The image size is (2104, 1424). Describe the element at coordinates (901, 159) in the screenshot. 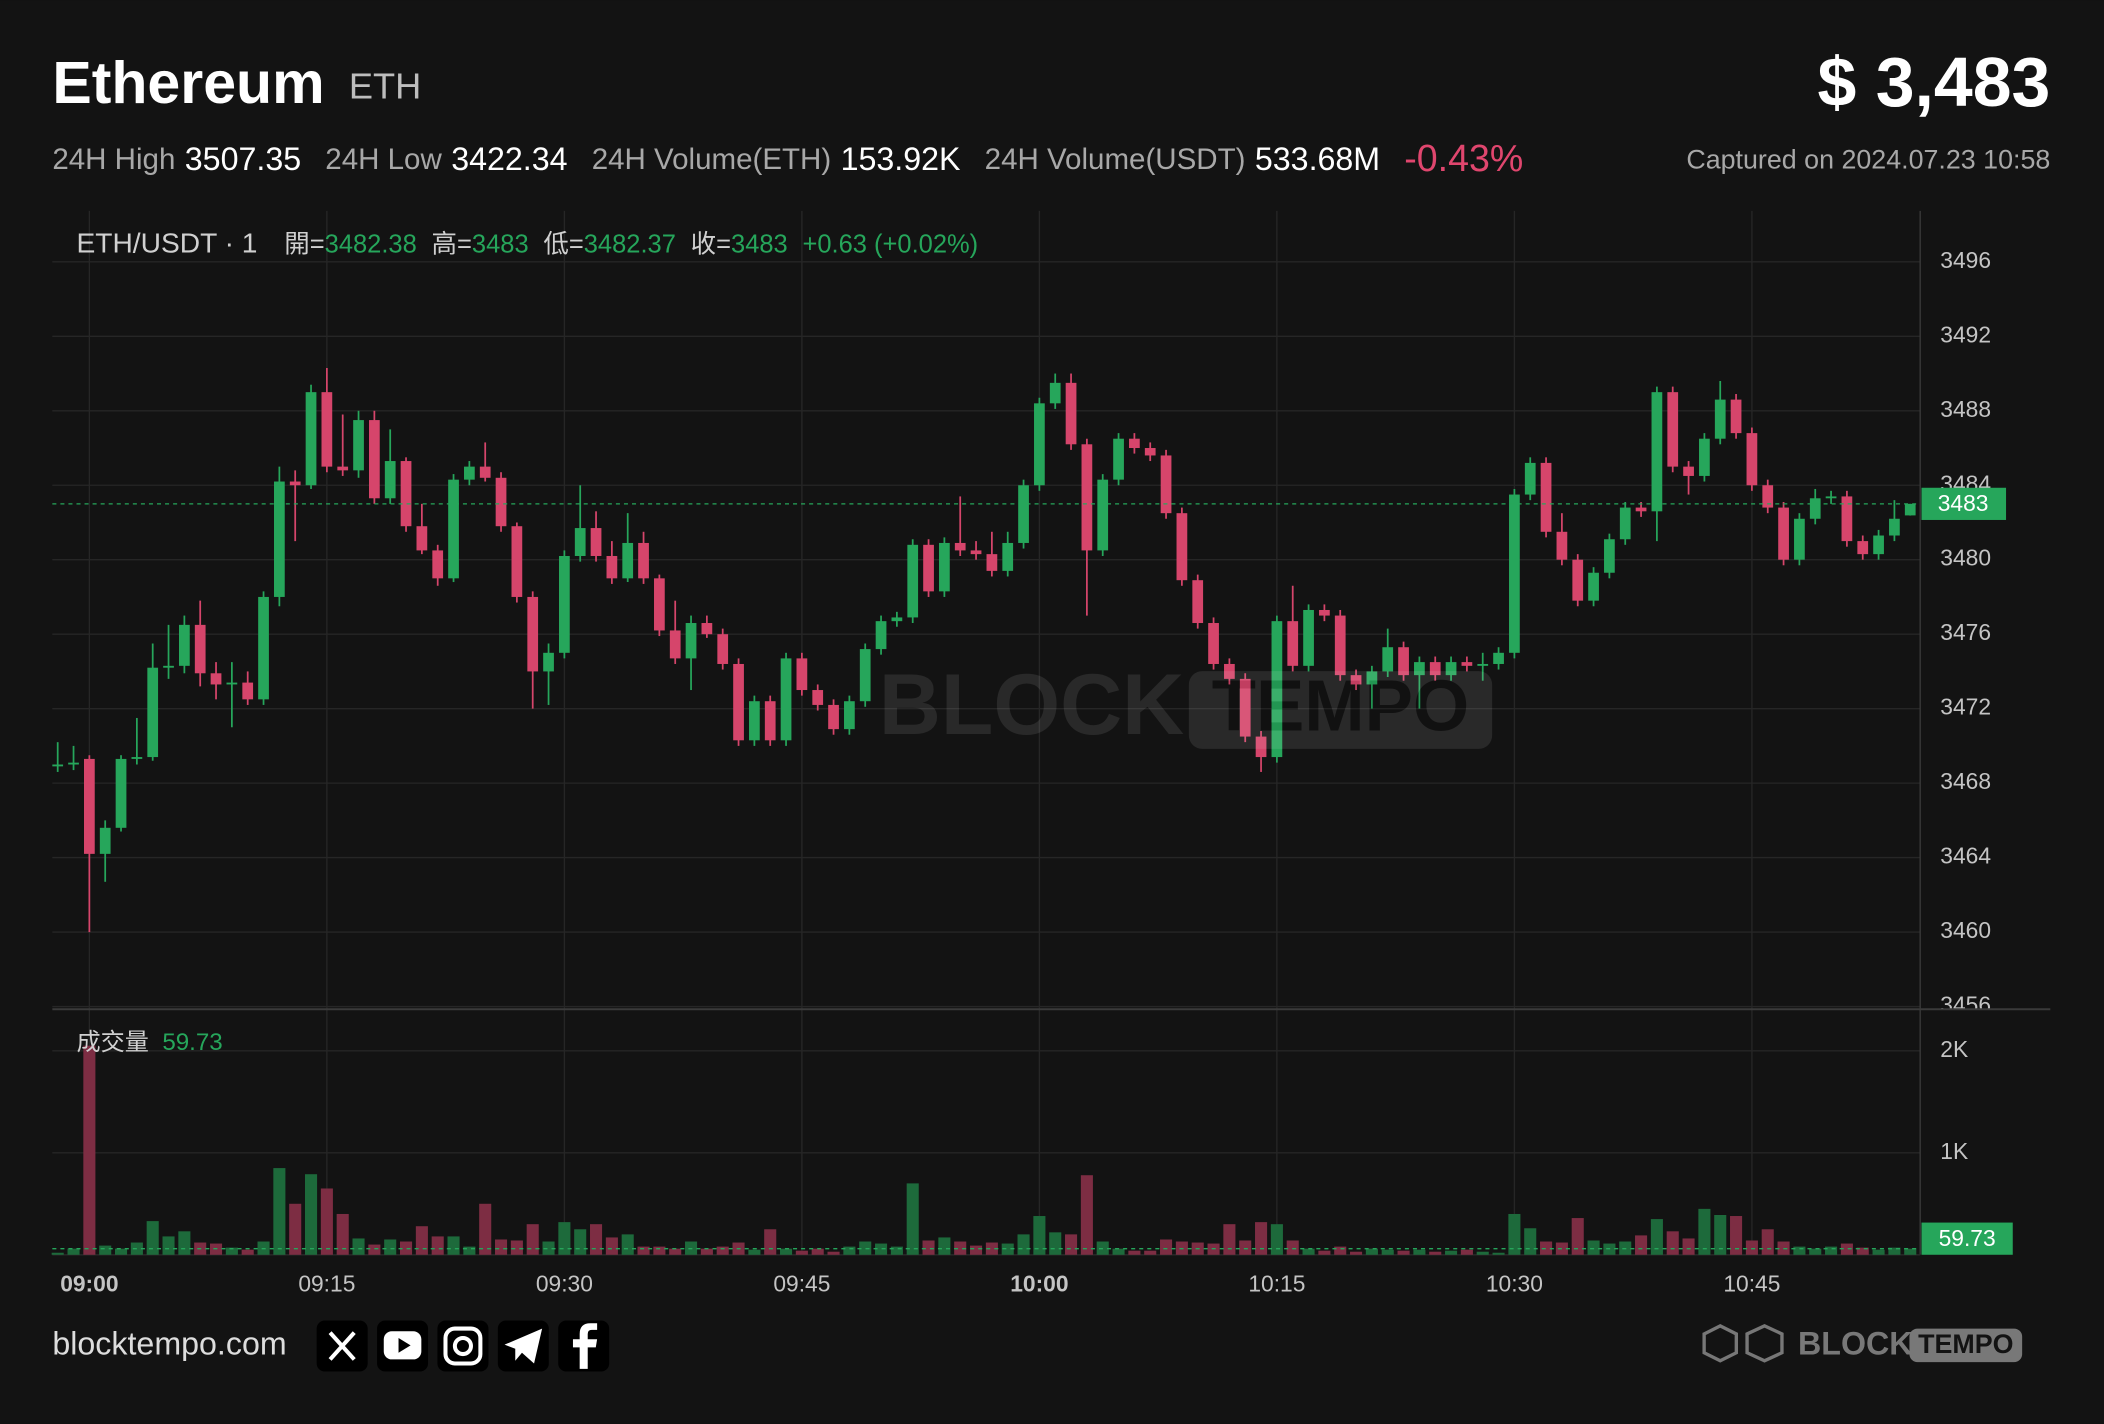

I see `stat-value: 153.92K` at that location.